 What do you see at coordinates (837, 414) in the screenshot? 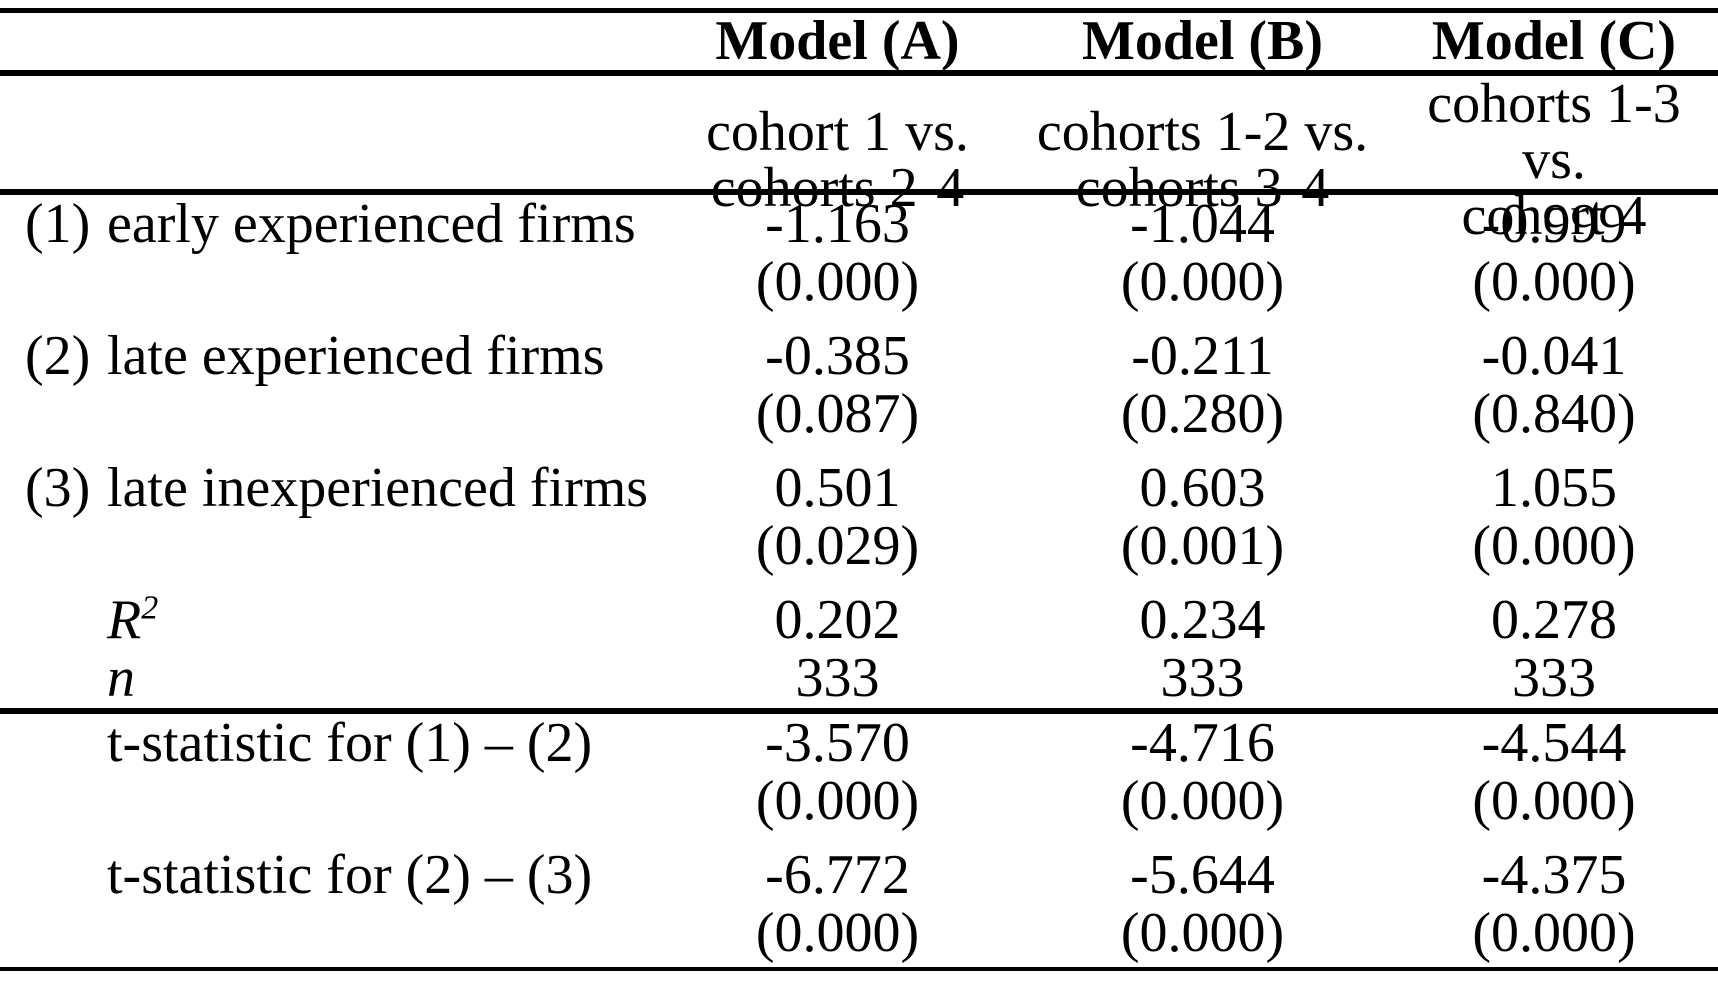
I see `p-value: (0.087)` at bounding box center [837, 414].